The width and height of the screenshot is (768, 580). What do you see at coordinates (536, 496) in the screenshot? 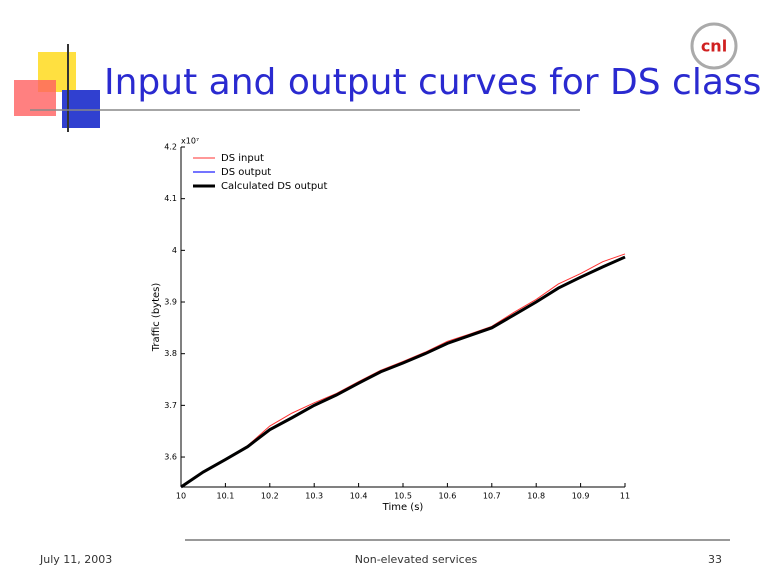
I see `x-tick-label: 10.8` at bounding box center [536, 496].